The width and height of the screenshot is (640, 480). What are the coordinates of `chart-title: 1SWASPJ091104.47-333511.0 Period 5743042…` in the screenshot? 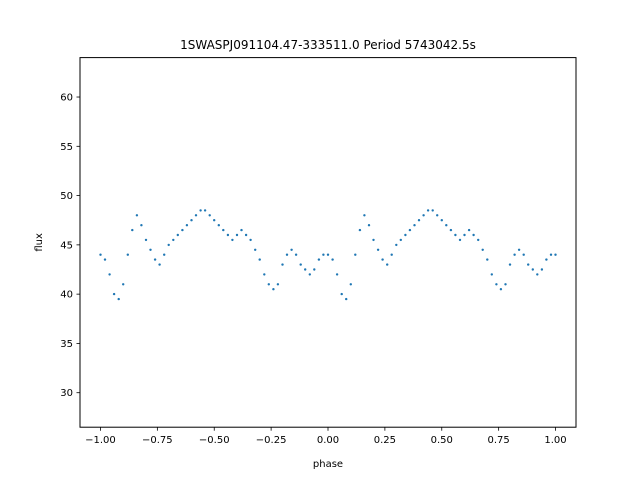 It's located at (328, 45).